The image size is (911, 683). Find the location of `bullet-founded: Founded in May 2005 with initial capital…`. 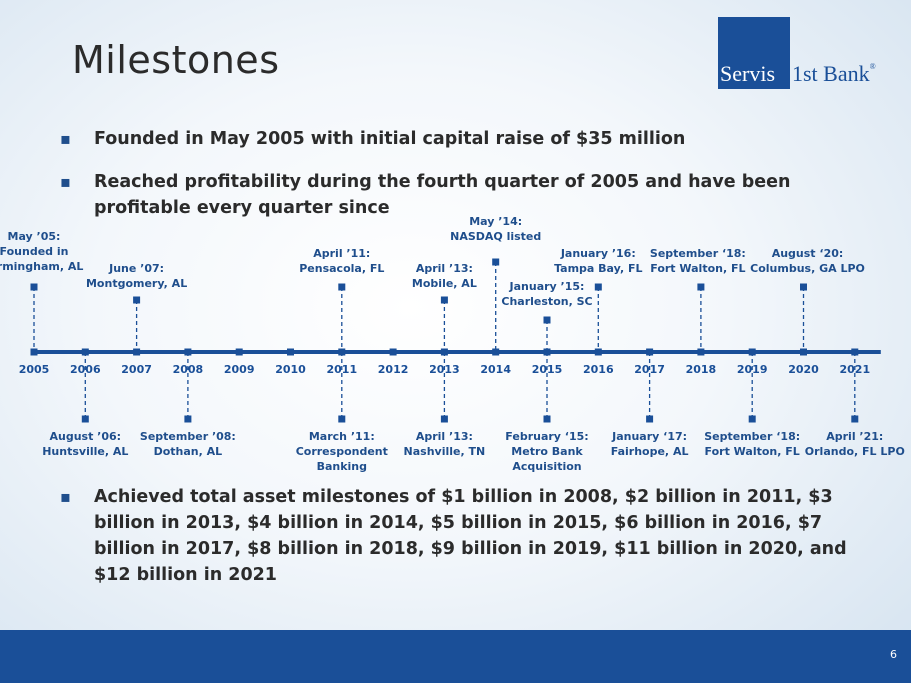

bullet-founded: Founded in May 2005 with initial capital… is located at coordinates (467, 139).